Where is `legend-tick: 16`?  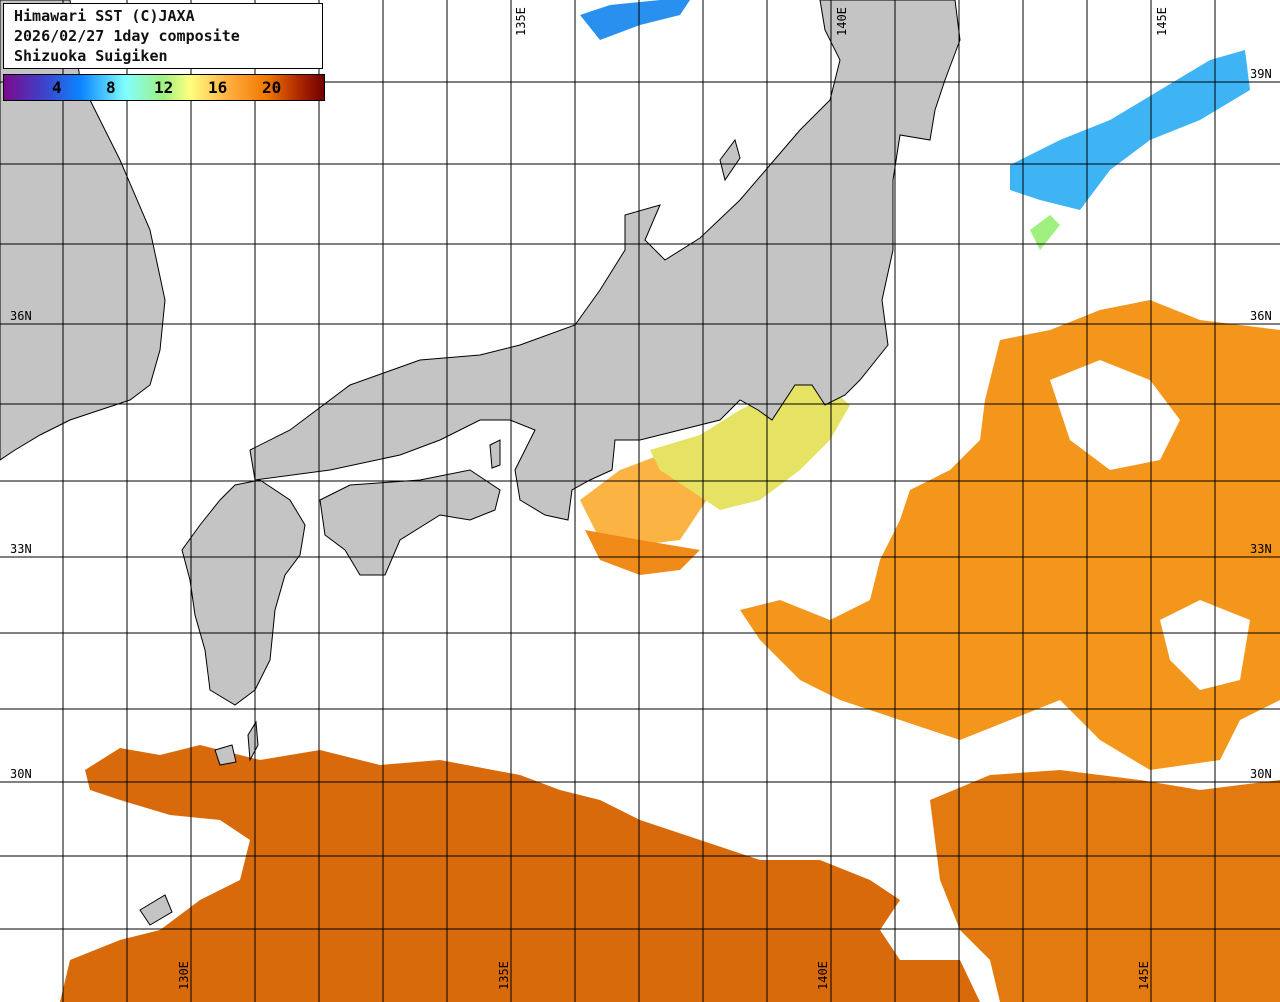 legend-tick: 16 is located at coordinates (218, 87).